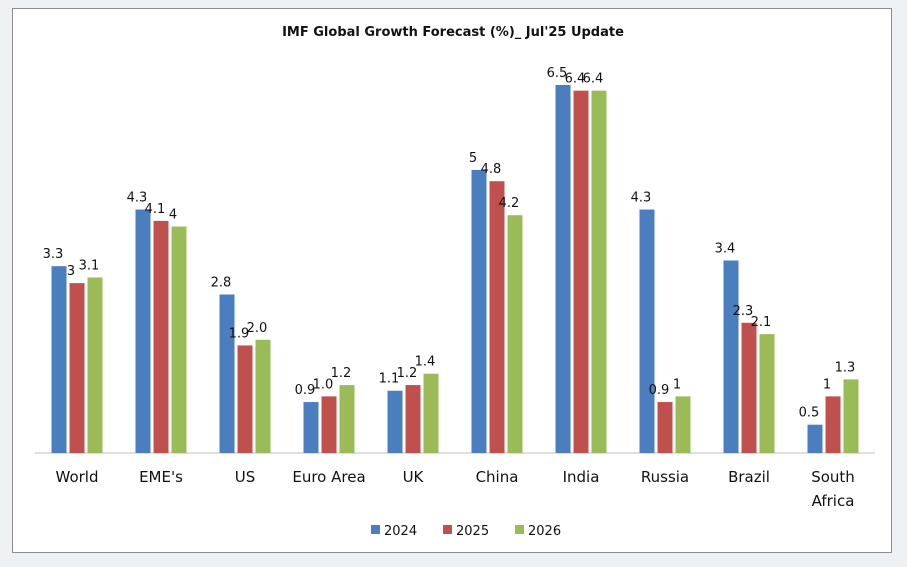 This screenshot has height=567, width=907. Describe the element at coordinates (161, 477) in the screenshot. I see `category-label-eme-s: EME's` at that location.